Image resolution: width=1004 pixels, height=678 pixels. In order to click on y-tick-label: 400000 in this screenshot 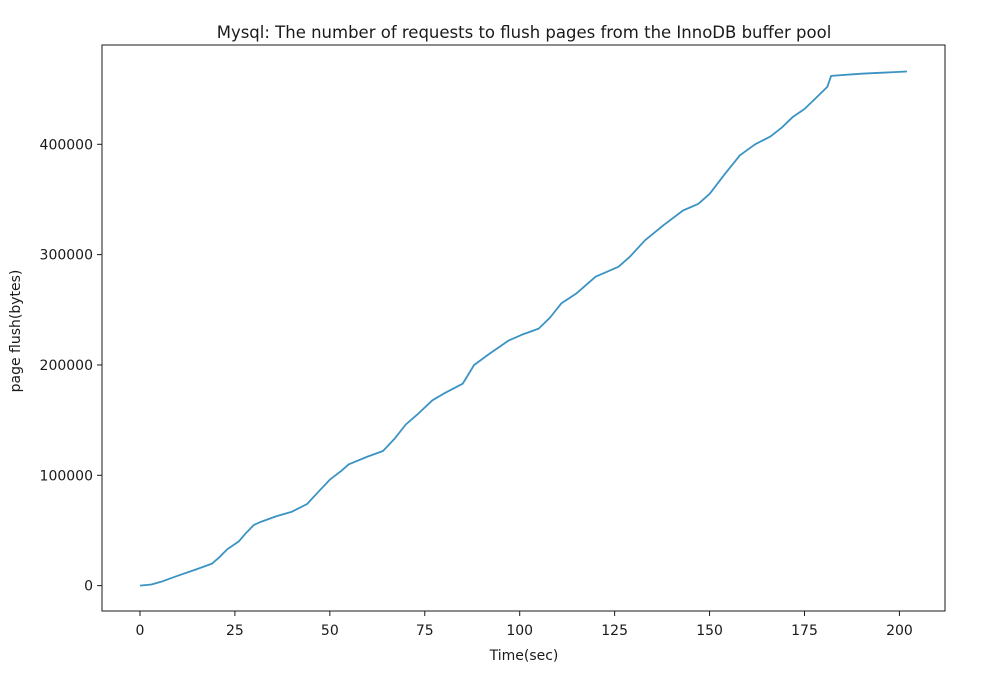, I will do `click(66, 145)`.